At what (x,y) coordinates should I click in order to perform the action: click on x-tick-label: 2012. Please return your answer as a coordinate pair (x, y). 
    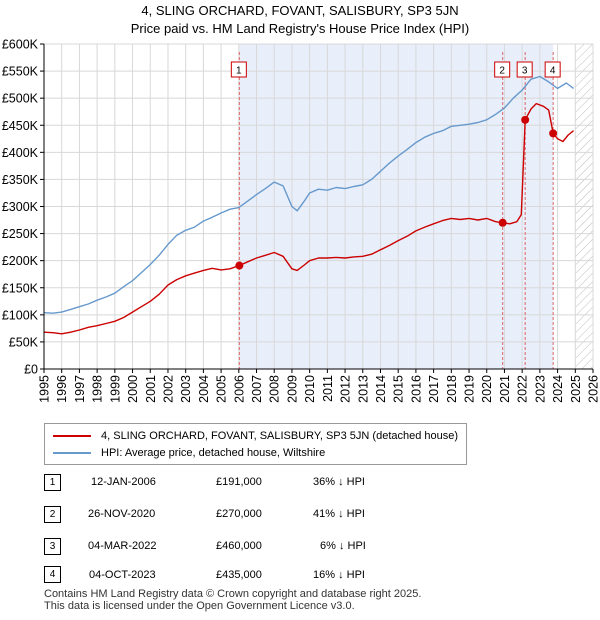
    Looking at the image, I should click on (346, 389).